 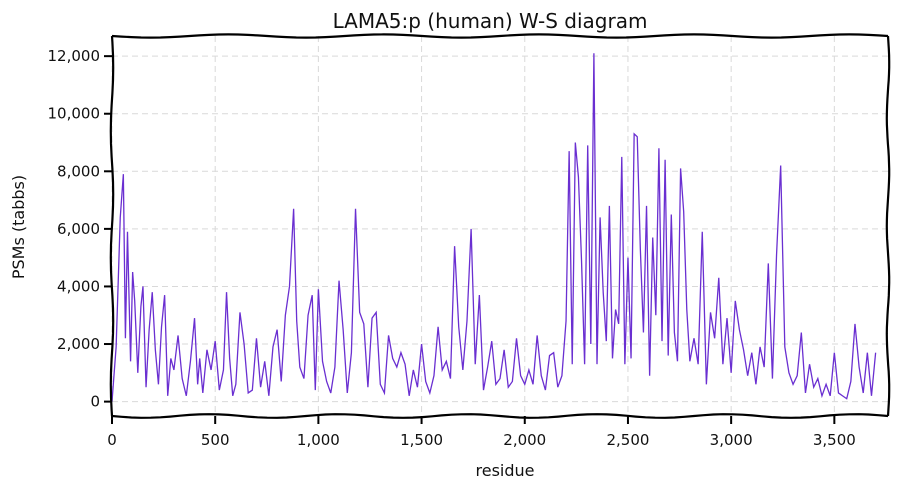 I want to click on x-tick-label: 1,500, so click(x=421, y=440).